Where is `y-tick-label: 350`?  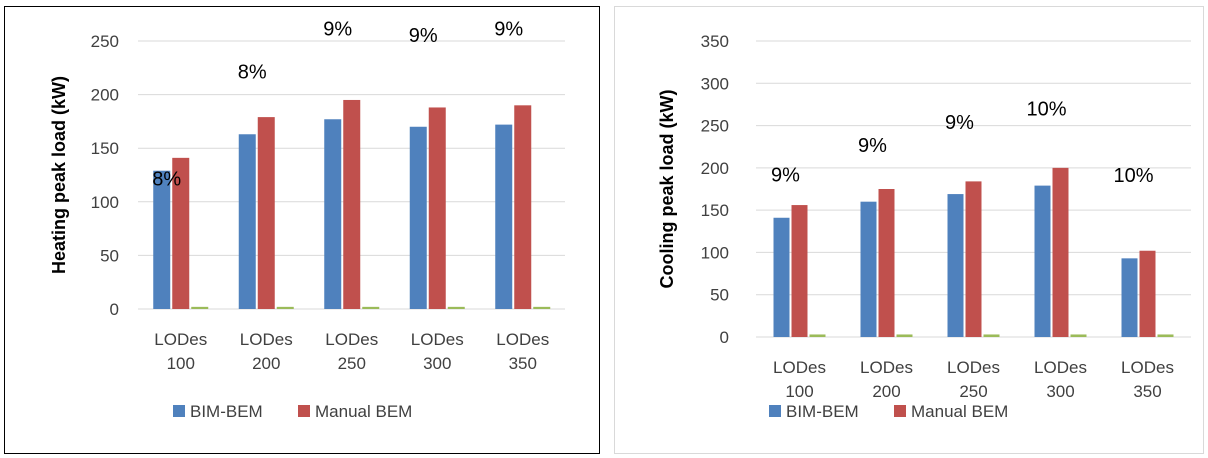 y-tick-label: 350 is located at coordinates (715, 41).